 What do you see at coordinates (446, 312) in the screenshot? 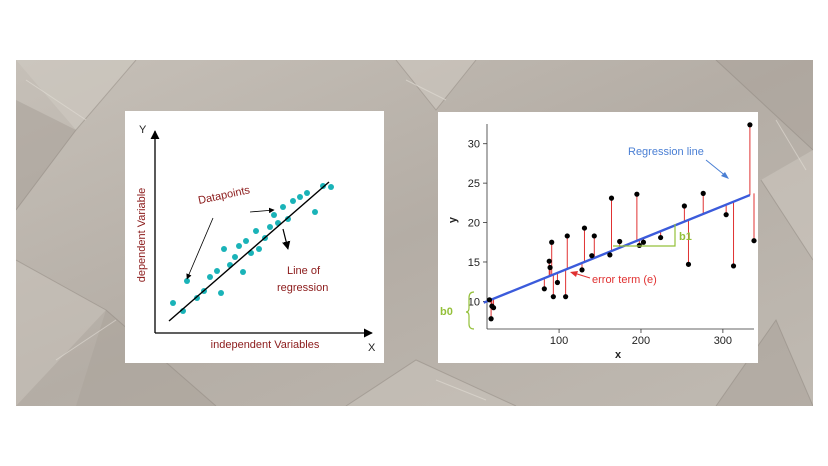
I see `intercept-label: b0` at bounding box center [446, 312].